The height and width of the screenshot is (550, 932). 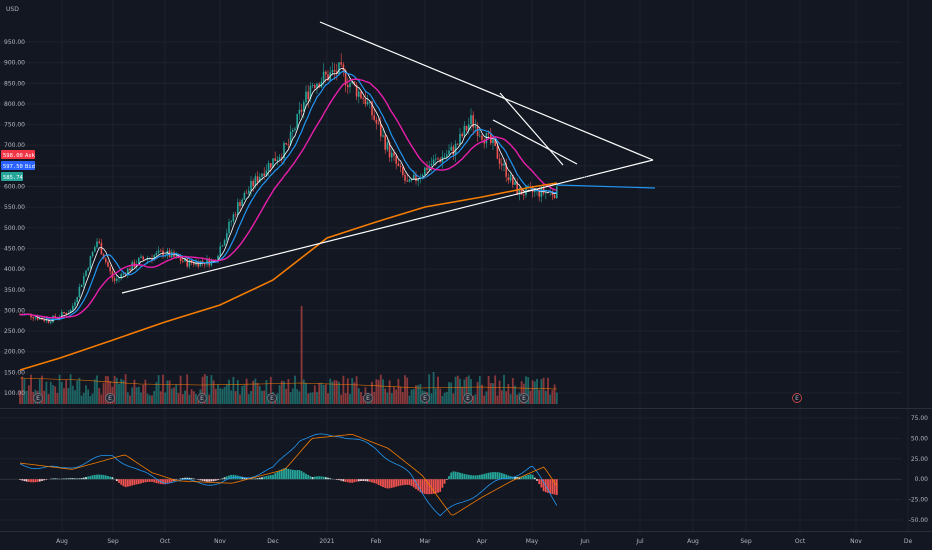 I want to click on price-tick-label: 500.00, so click(x=14, y=228).